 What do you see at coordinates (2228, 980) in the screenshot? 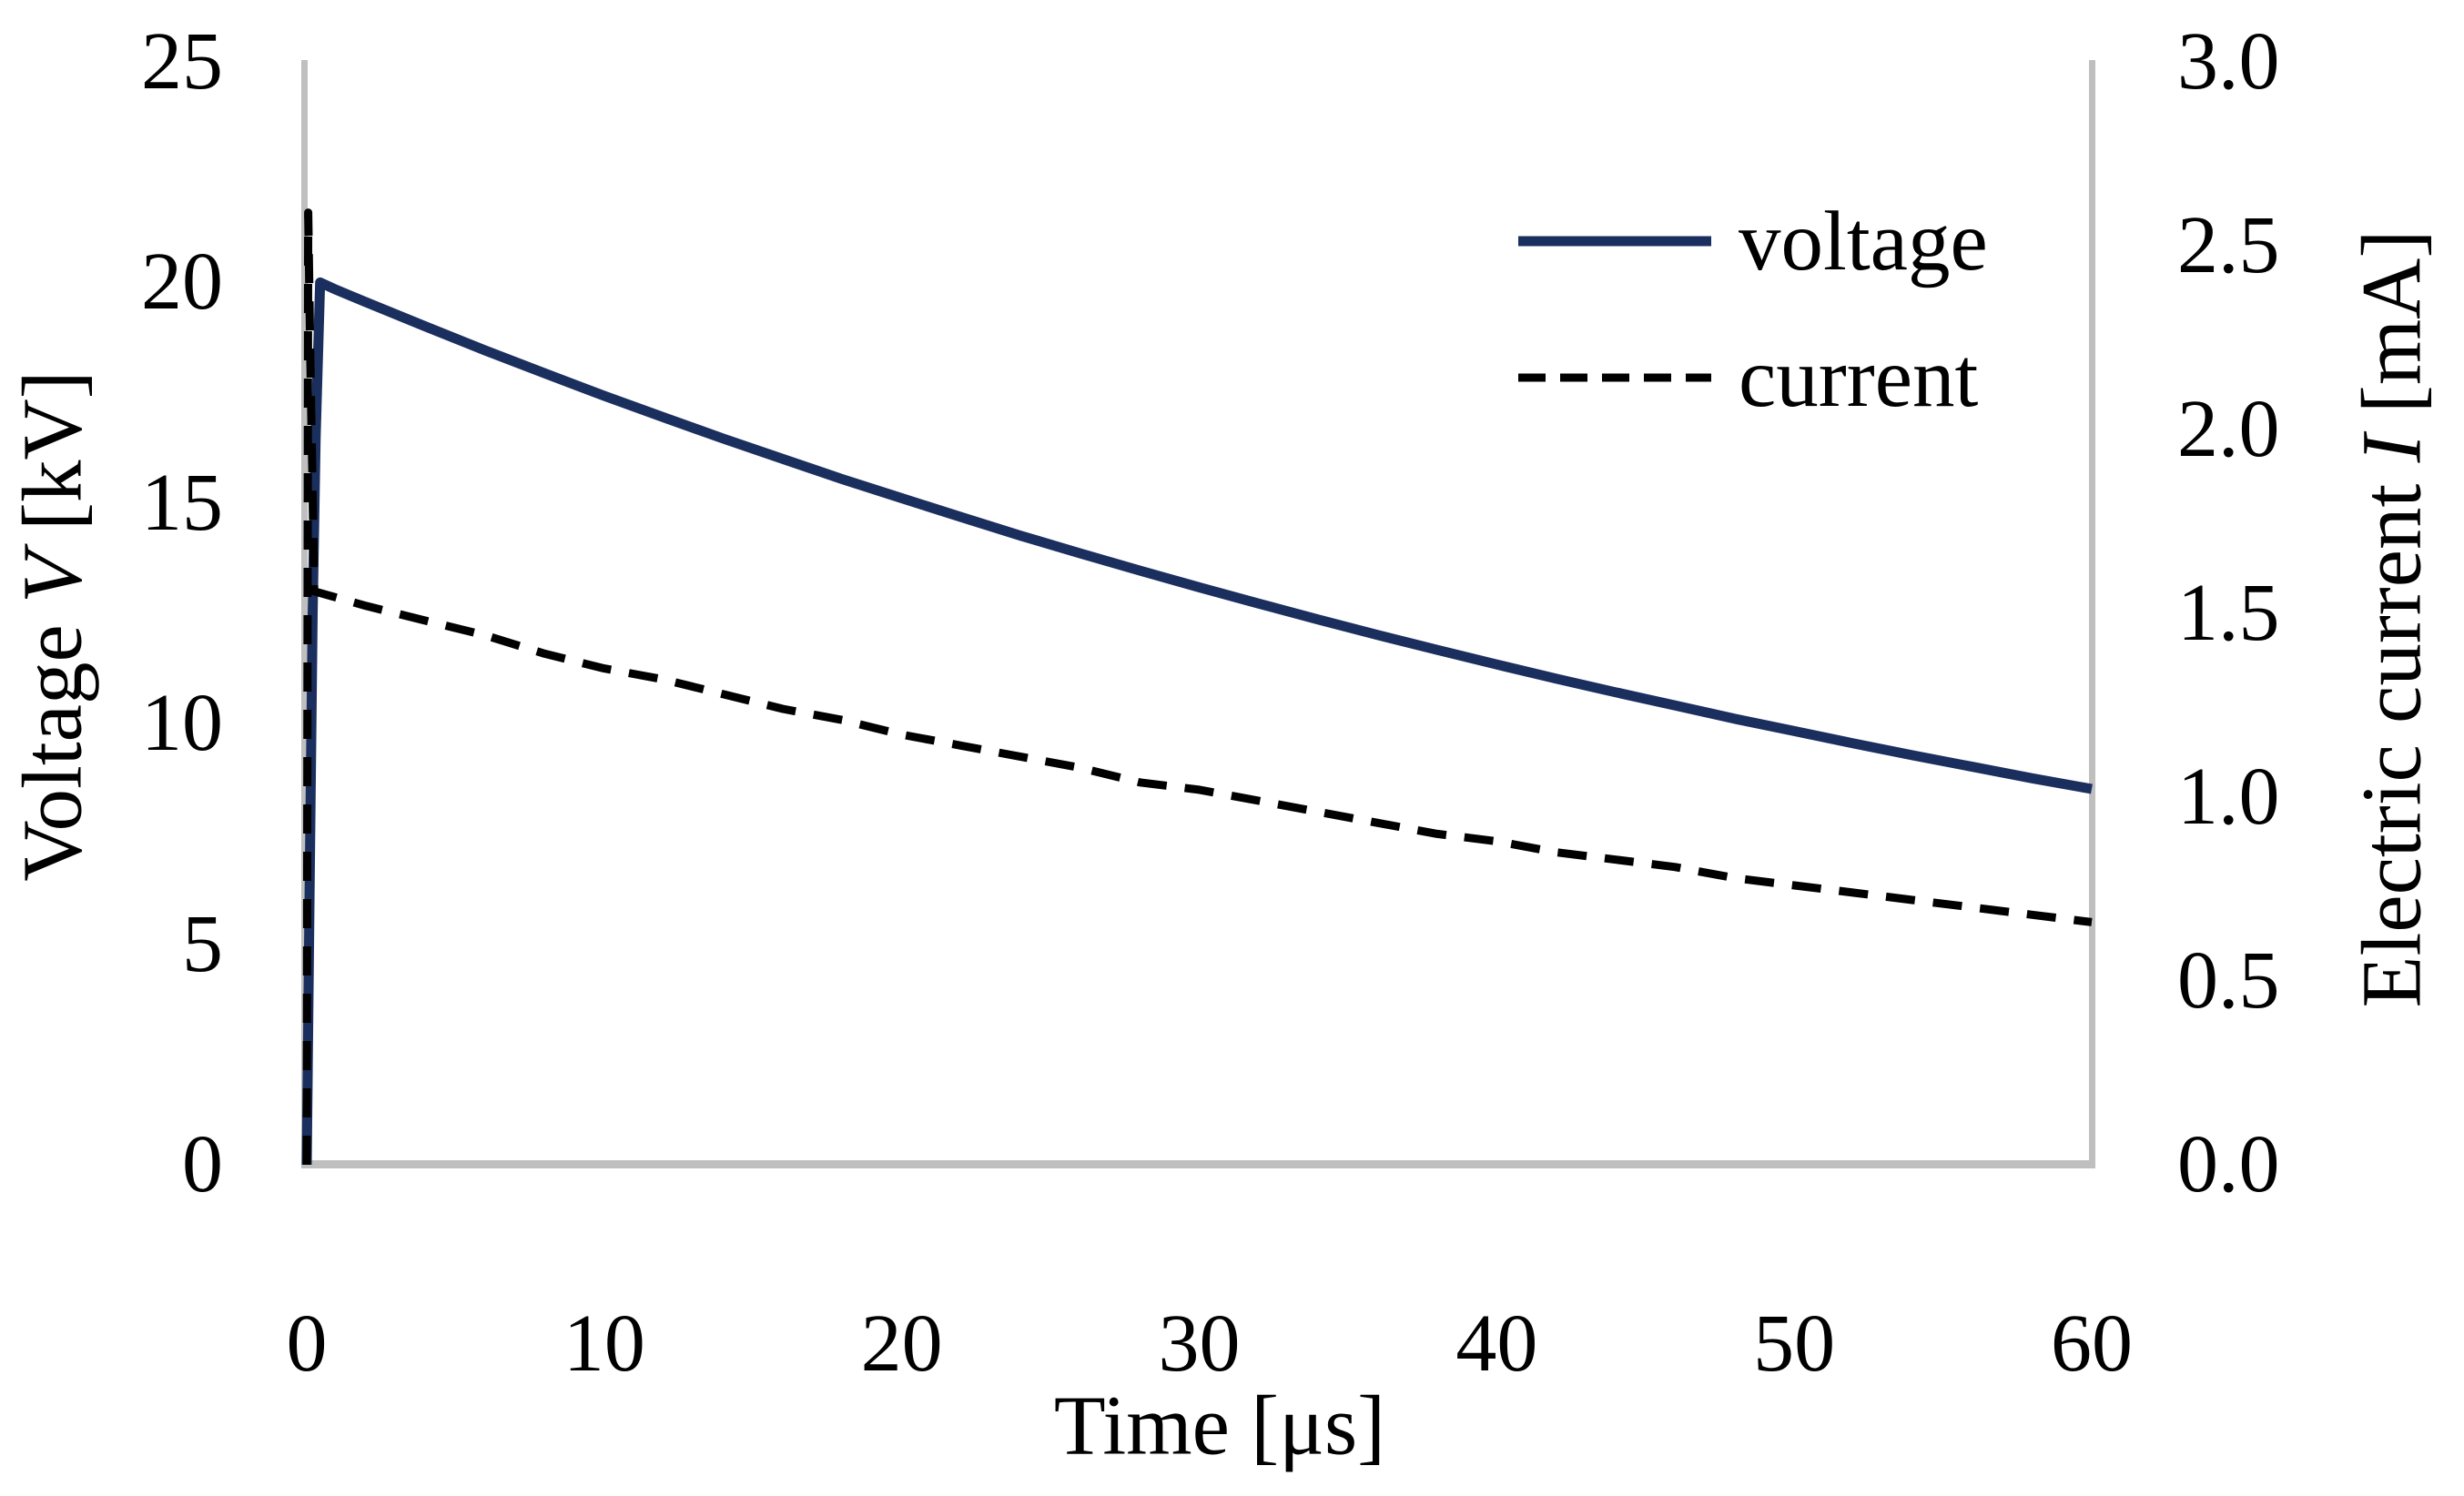
I see `y-right-tick-0.5: 0.5` at bounding box center [2228, 980].